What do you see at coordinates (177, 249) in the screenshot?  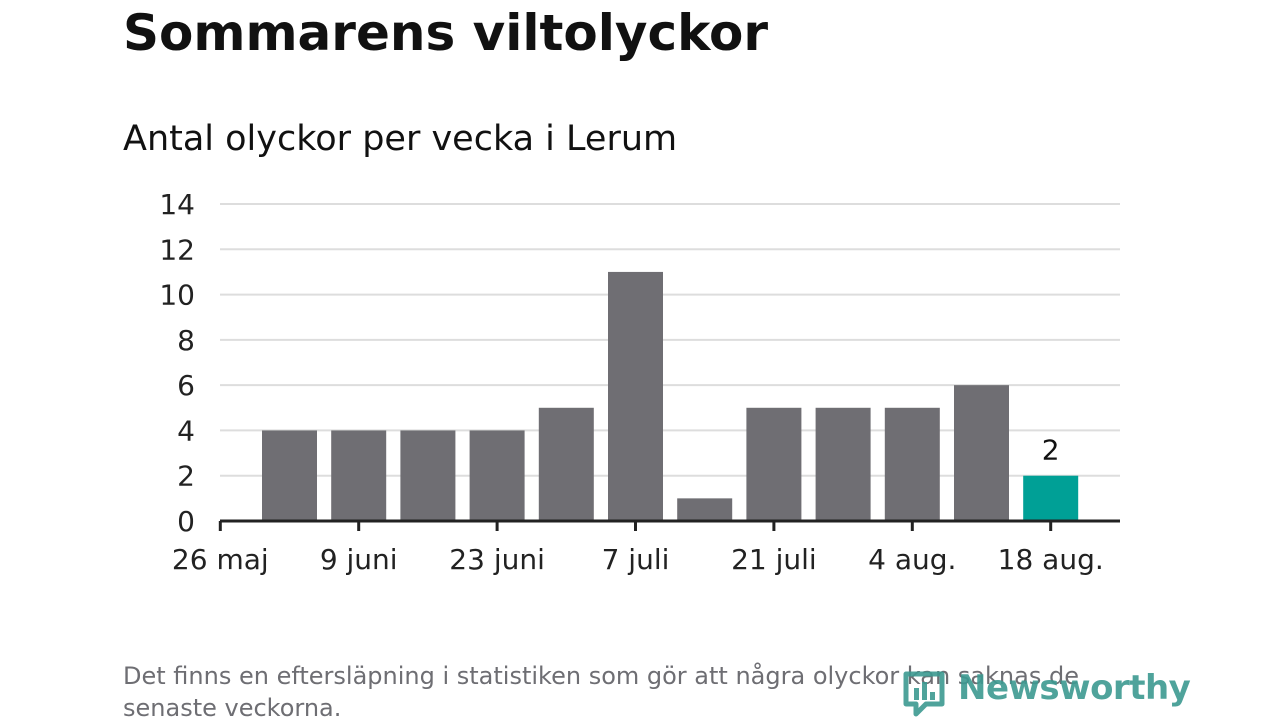 I see `y-tick-label: 12` at bounding box center [177, 249].